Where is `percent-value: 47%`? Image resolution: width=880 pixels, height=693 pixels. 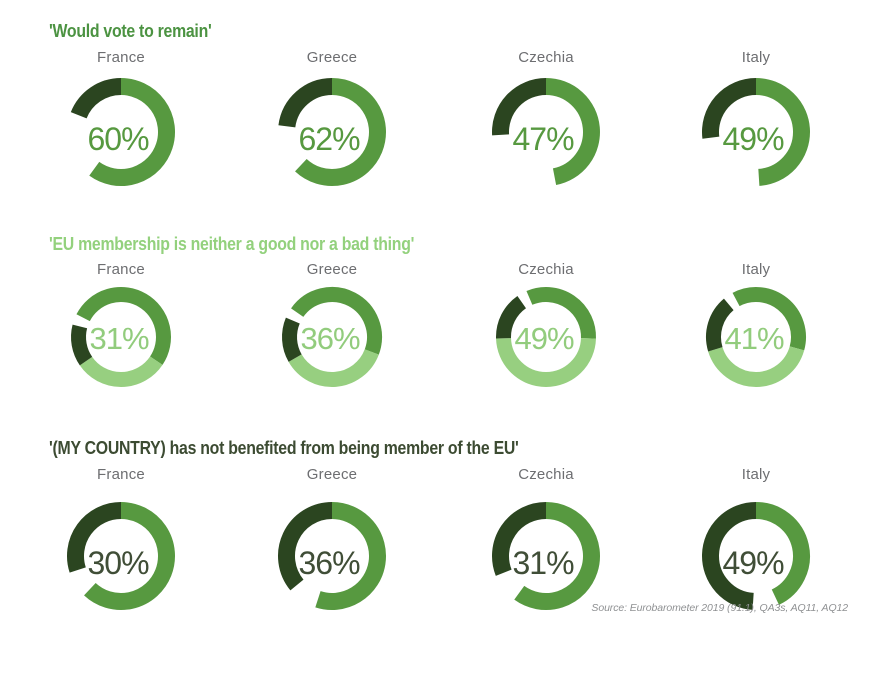 percent-value: 47% is located at coordinates (543, 138).